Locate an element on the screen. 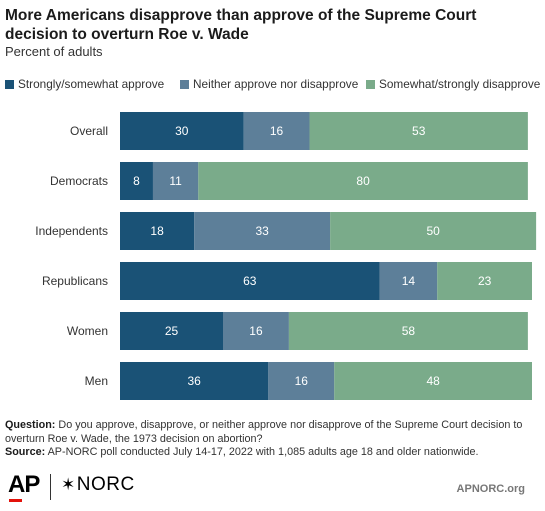 The width and height of the screenshot is (545, 511). data-label-republicans-somewhat-strongly-disapprove: 23 is located at coordinates (485, 281).